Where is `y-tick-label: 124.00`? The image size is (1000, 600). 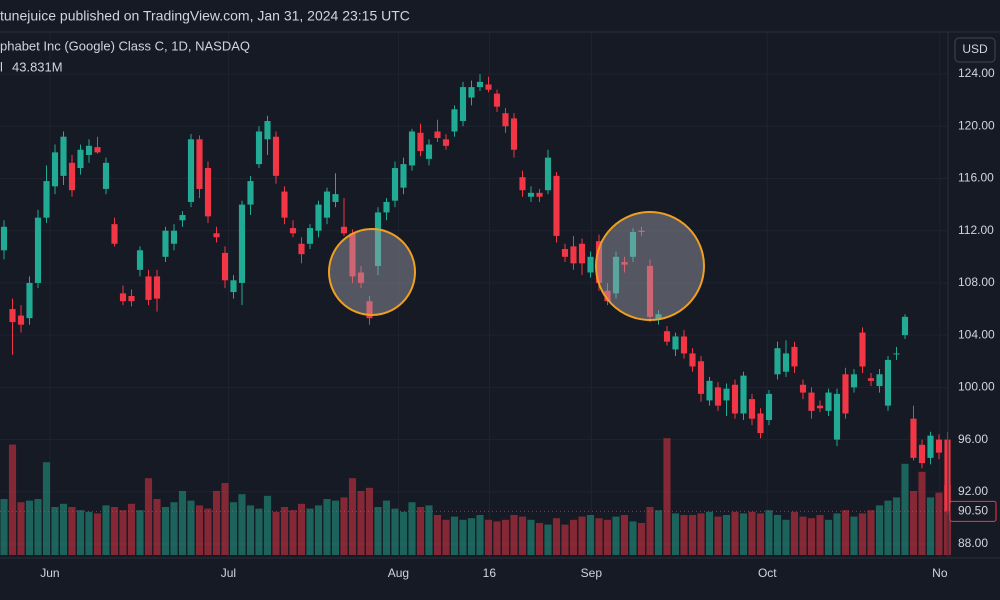
y-tick-label: 124.00 is located at coordinates (976, 73).